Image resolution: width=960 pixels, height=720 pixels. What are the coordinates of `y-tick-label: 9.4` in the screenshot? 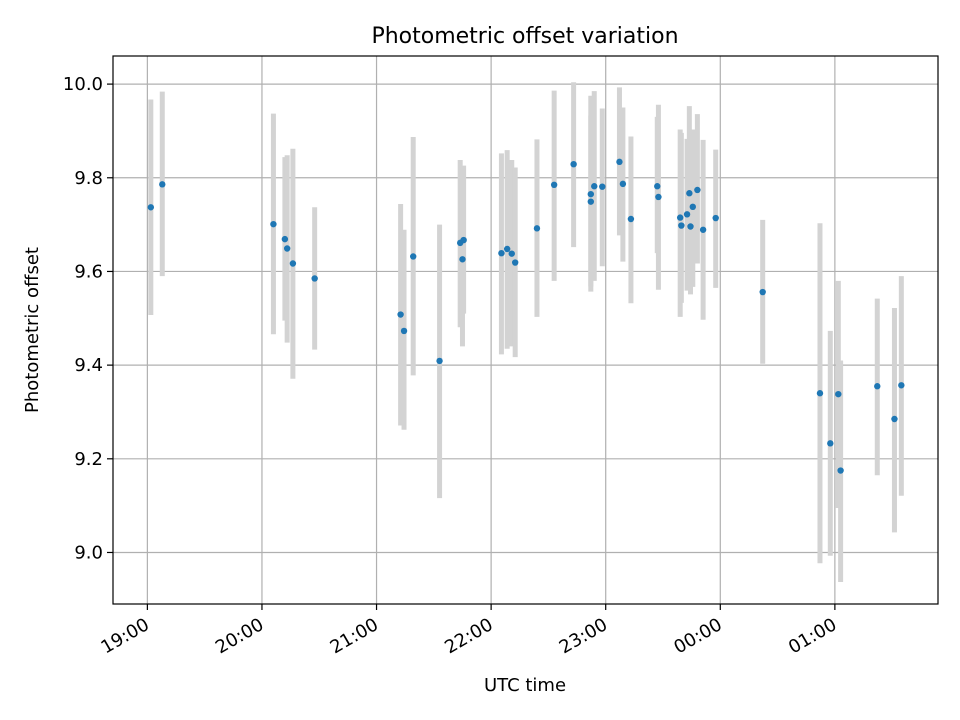 It's located at (88, 365).